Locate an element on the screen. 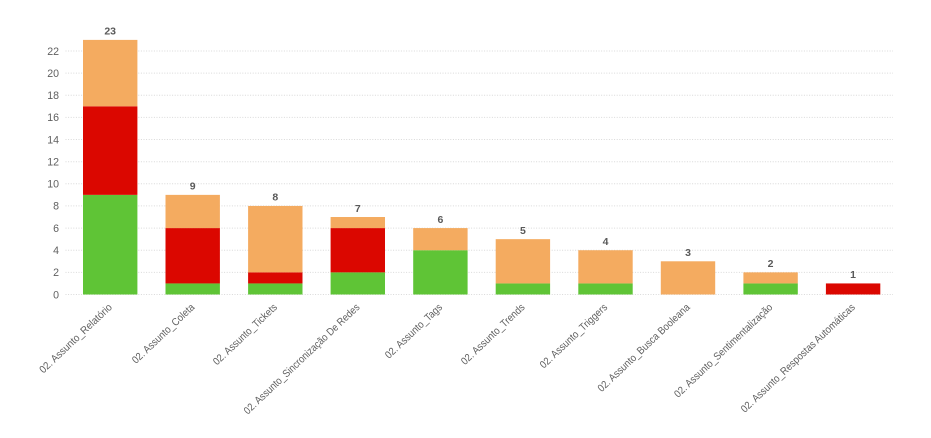  svg-text: 5 is located at coordinates (523, 231).